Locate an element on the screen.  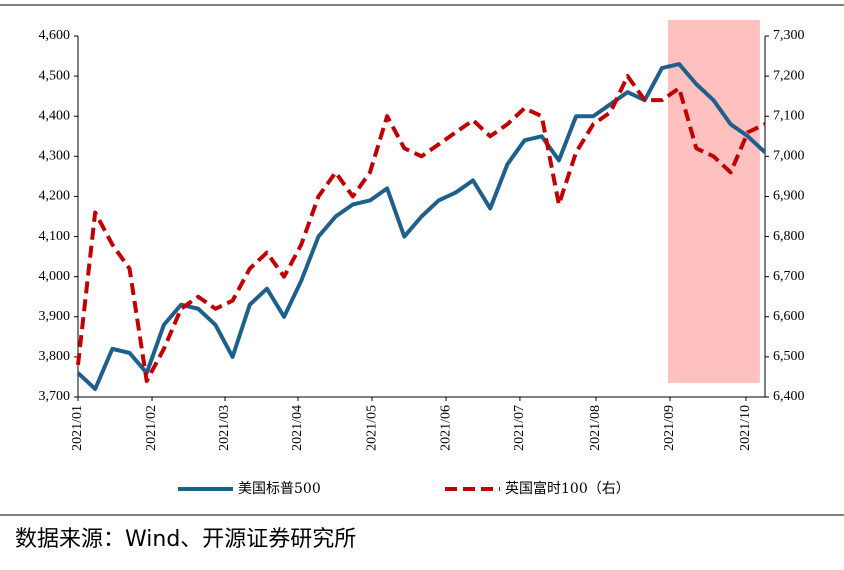
x-tick-label: 2021/01 is located at coordinates (77, 428).